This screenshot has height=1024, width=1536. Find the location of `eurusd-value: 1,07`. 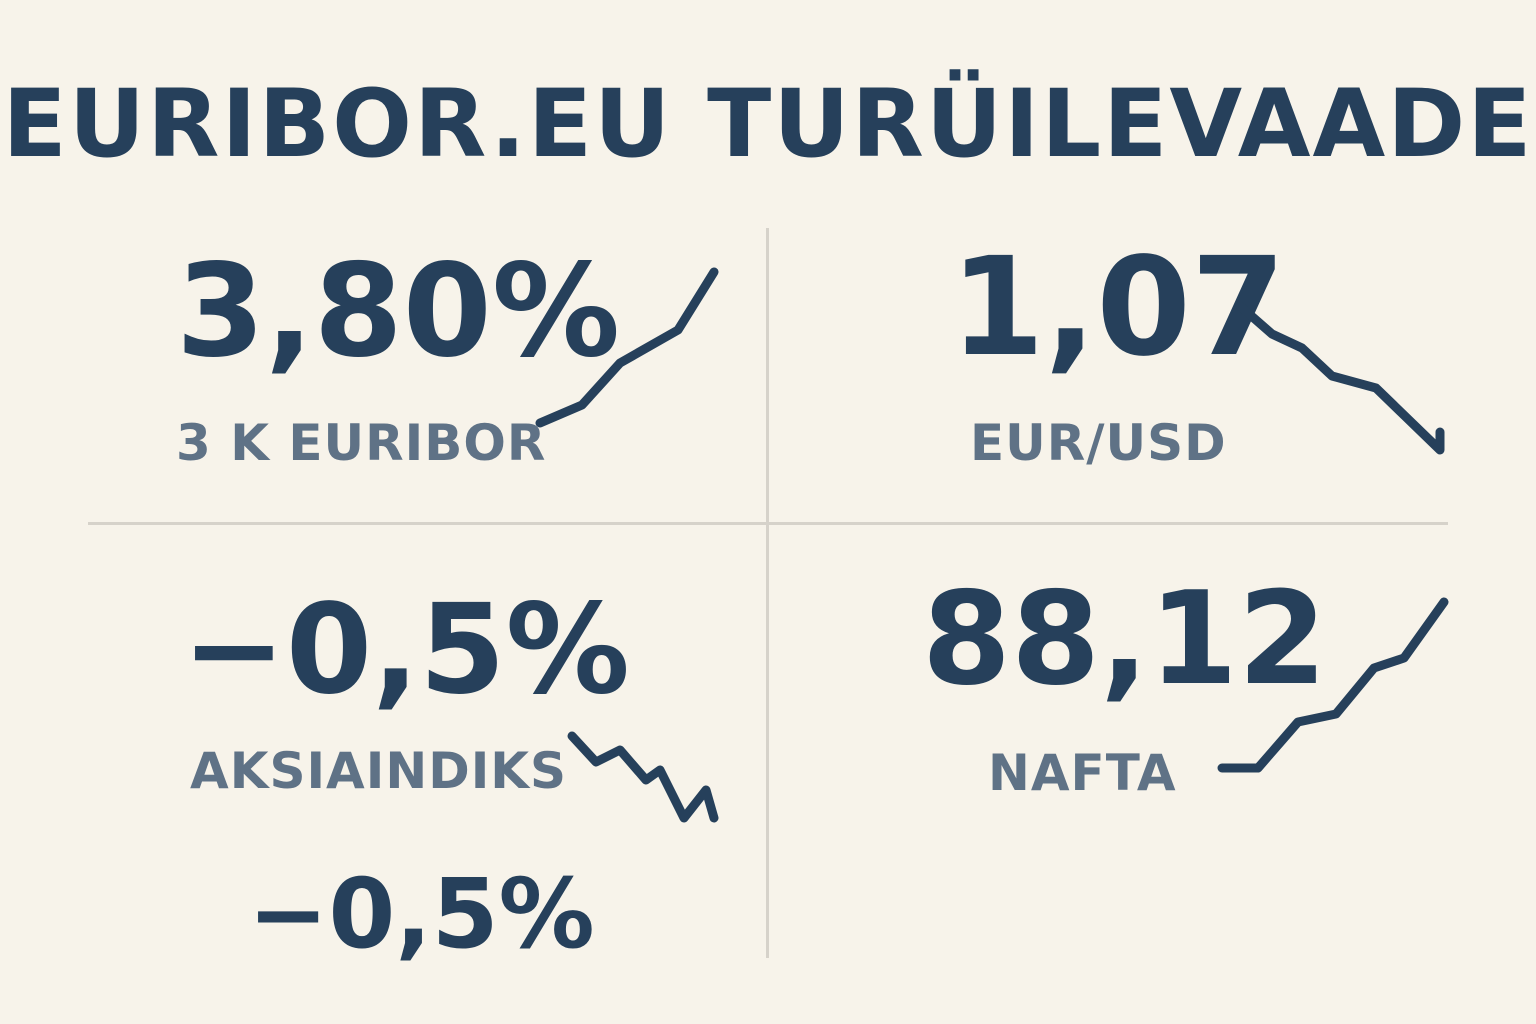

eurusd-value: 1,07 is located at coordinates (1118, 308).